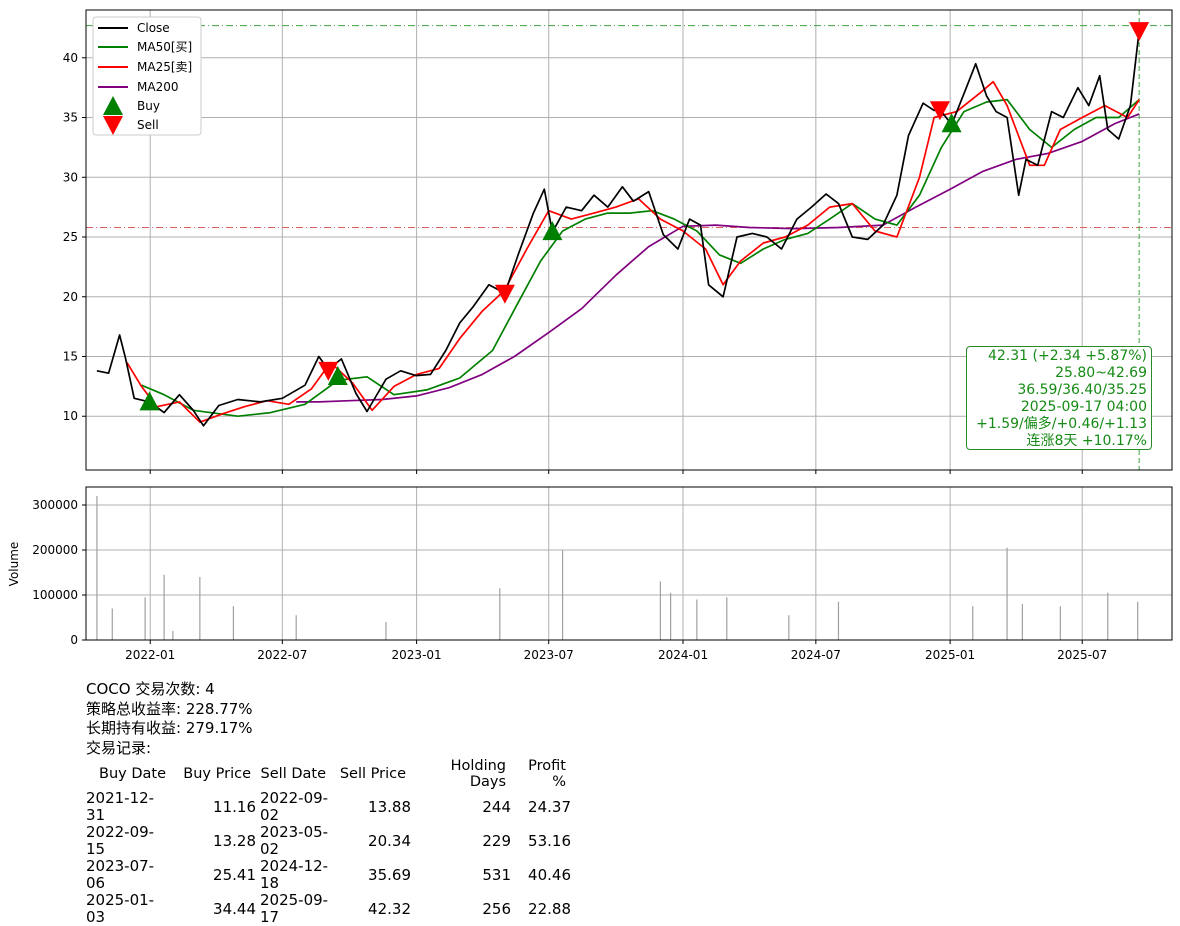 This screenshot has width=1180, height=926. Describe the element at coordinates (478, 774) in the screenshot. I see `column-header: Holding Days` at that location.